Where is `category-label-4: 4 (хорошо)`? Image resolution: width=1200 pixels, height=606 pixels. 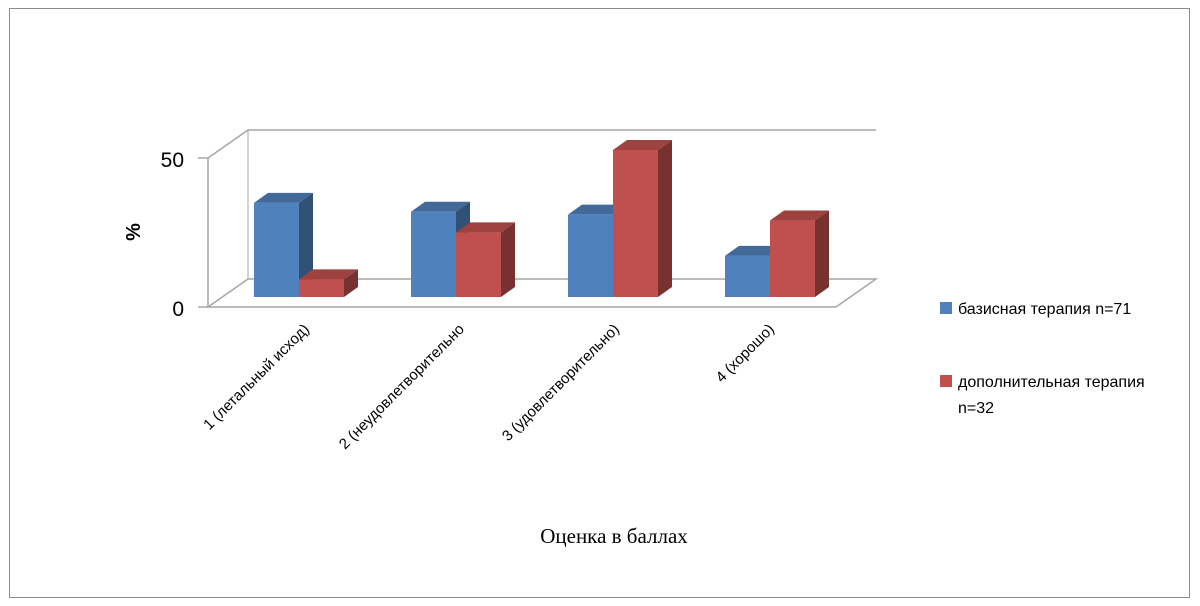
category-label-4: 4 (хорошо) is located at coordinates (745, 353).